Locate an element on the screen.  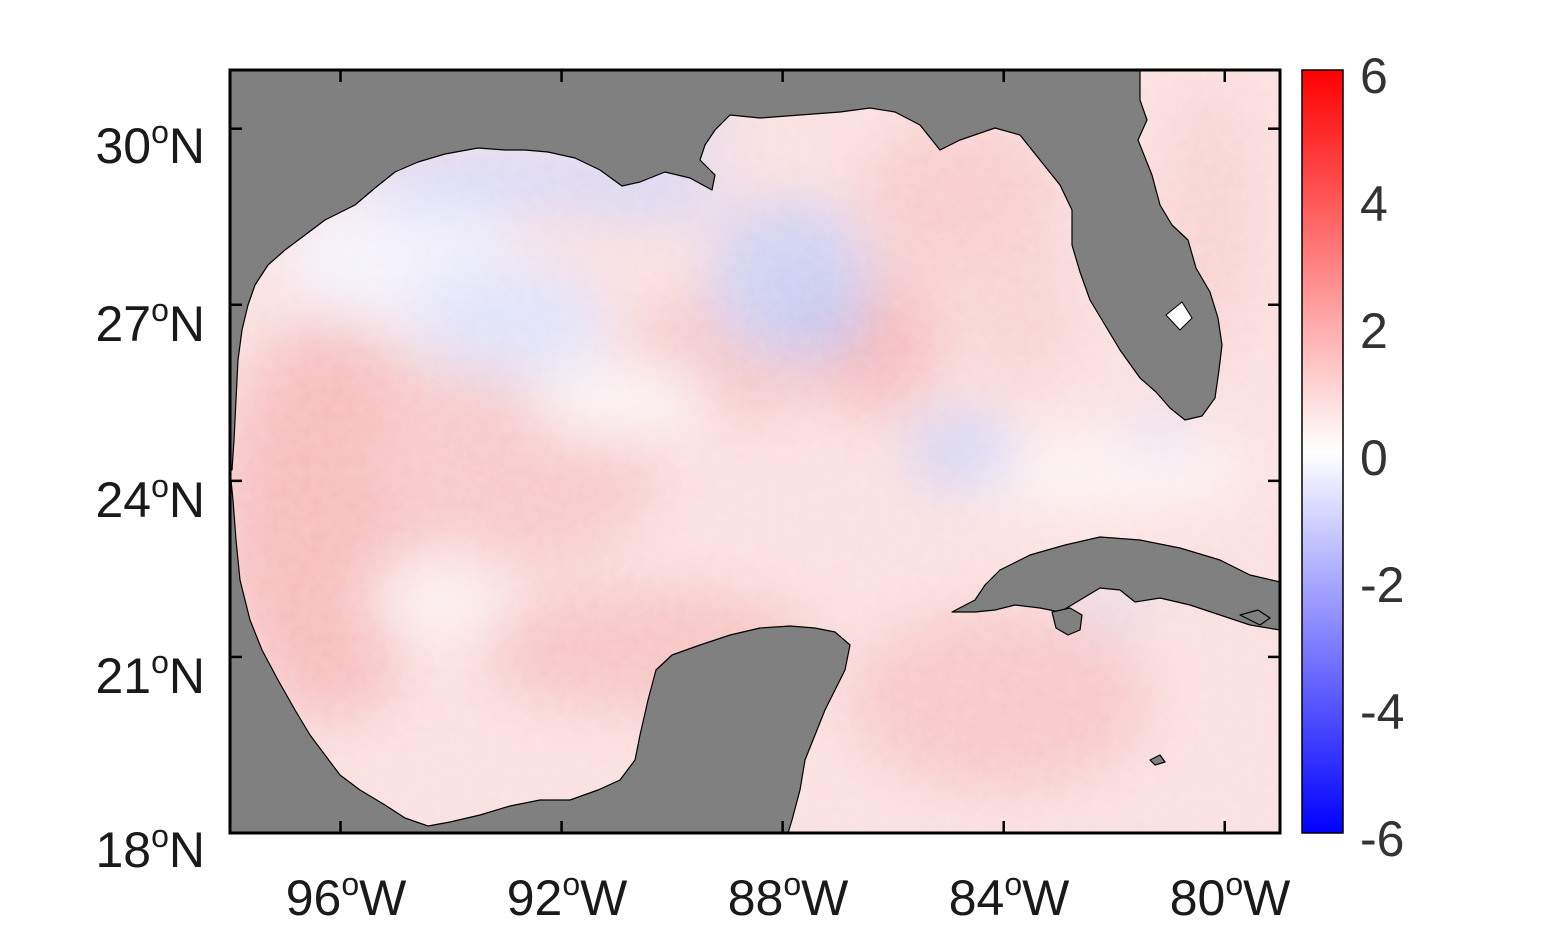
colorbar-tick-label-5: -4 is located at coordinates (1382, 712).